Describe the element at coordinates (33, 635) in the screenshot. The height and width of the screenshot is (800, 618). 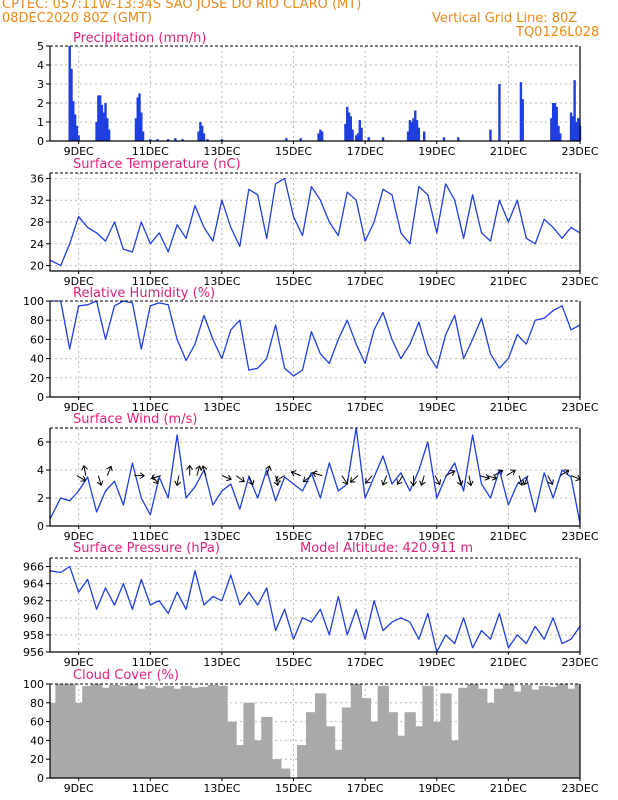
I see `y-tick-label: 958` at that location.